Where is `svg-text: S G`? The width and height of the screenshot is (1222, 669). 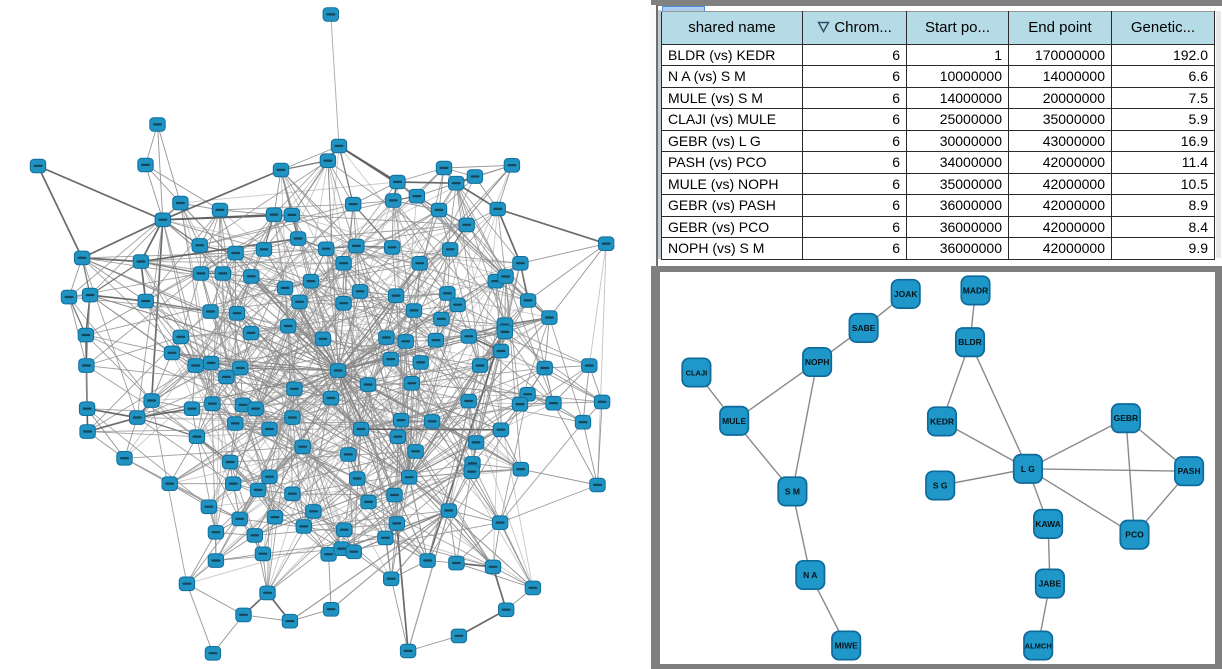
svg-text: S G is located at coordinates (940, 485).